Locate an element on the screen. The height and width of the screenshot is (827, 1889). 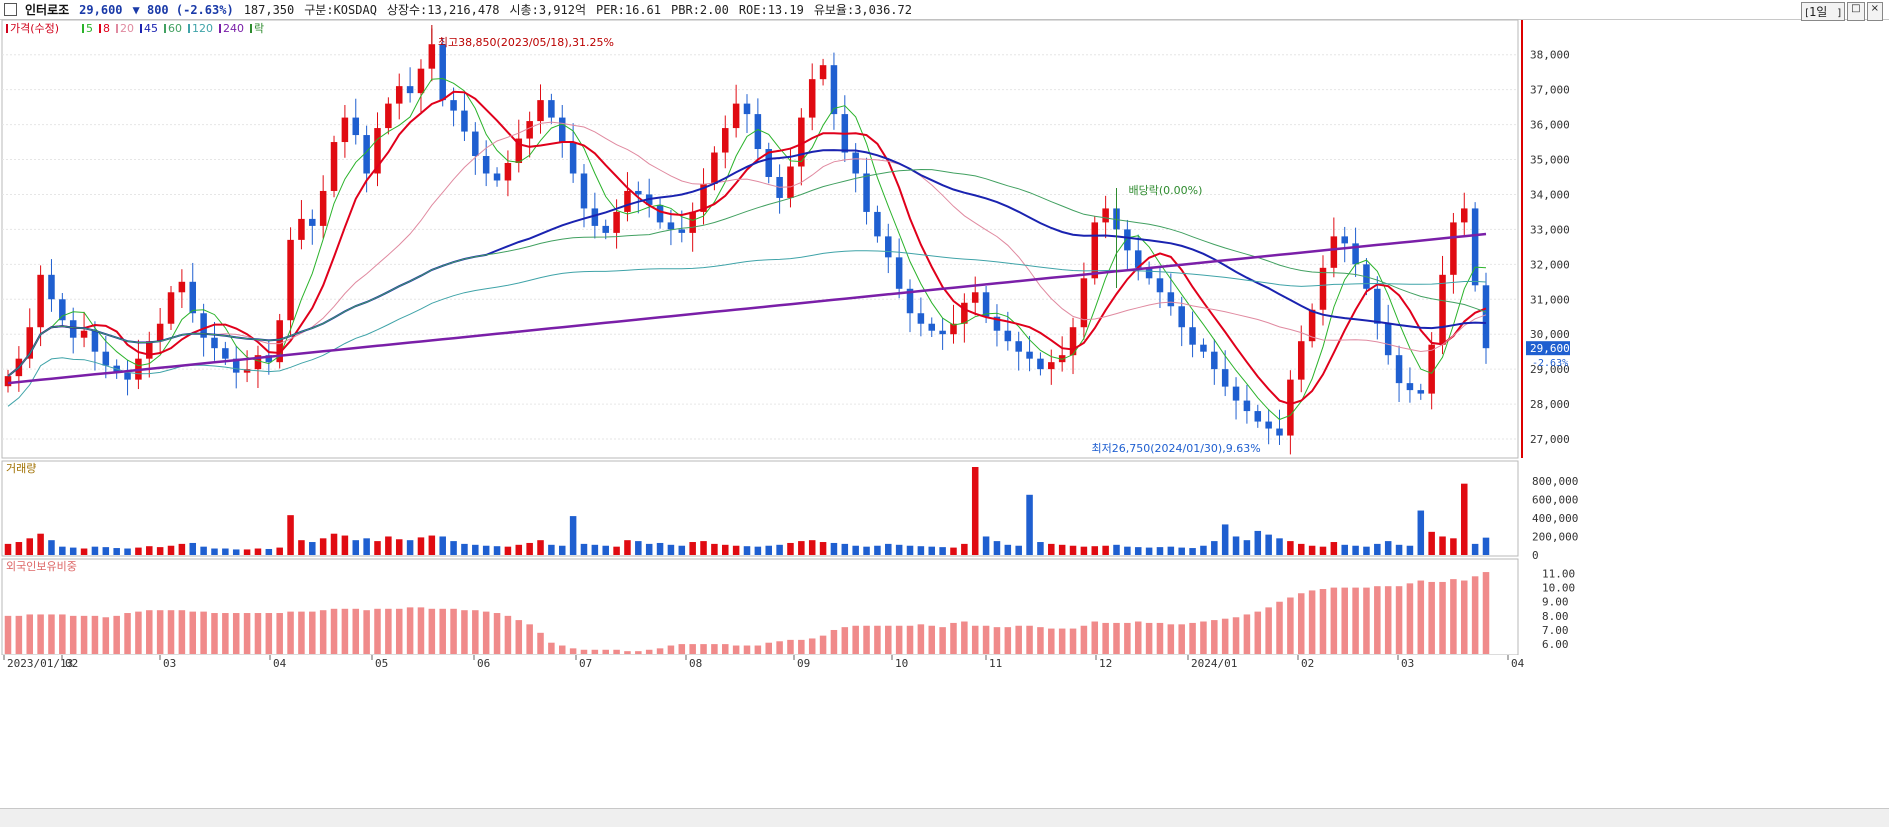
legend-label-0: 가격(수정) is located at coordinates (34, 28).